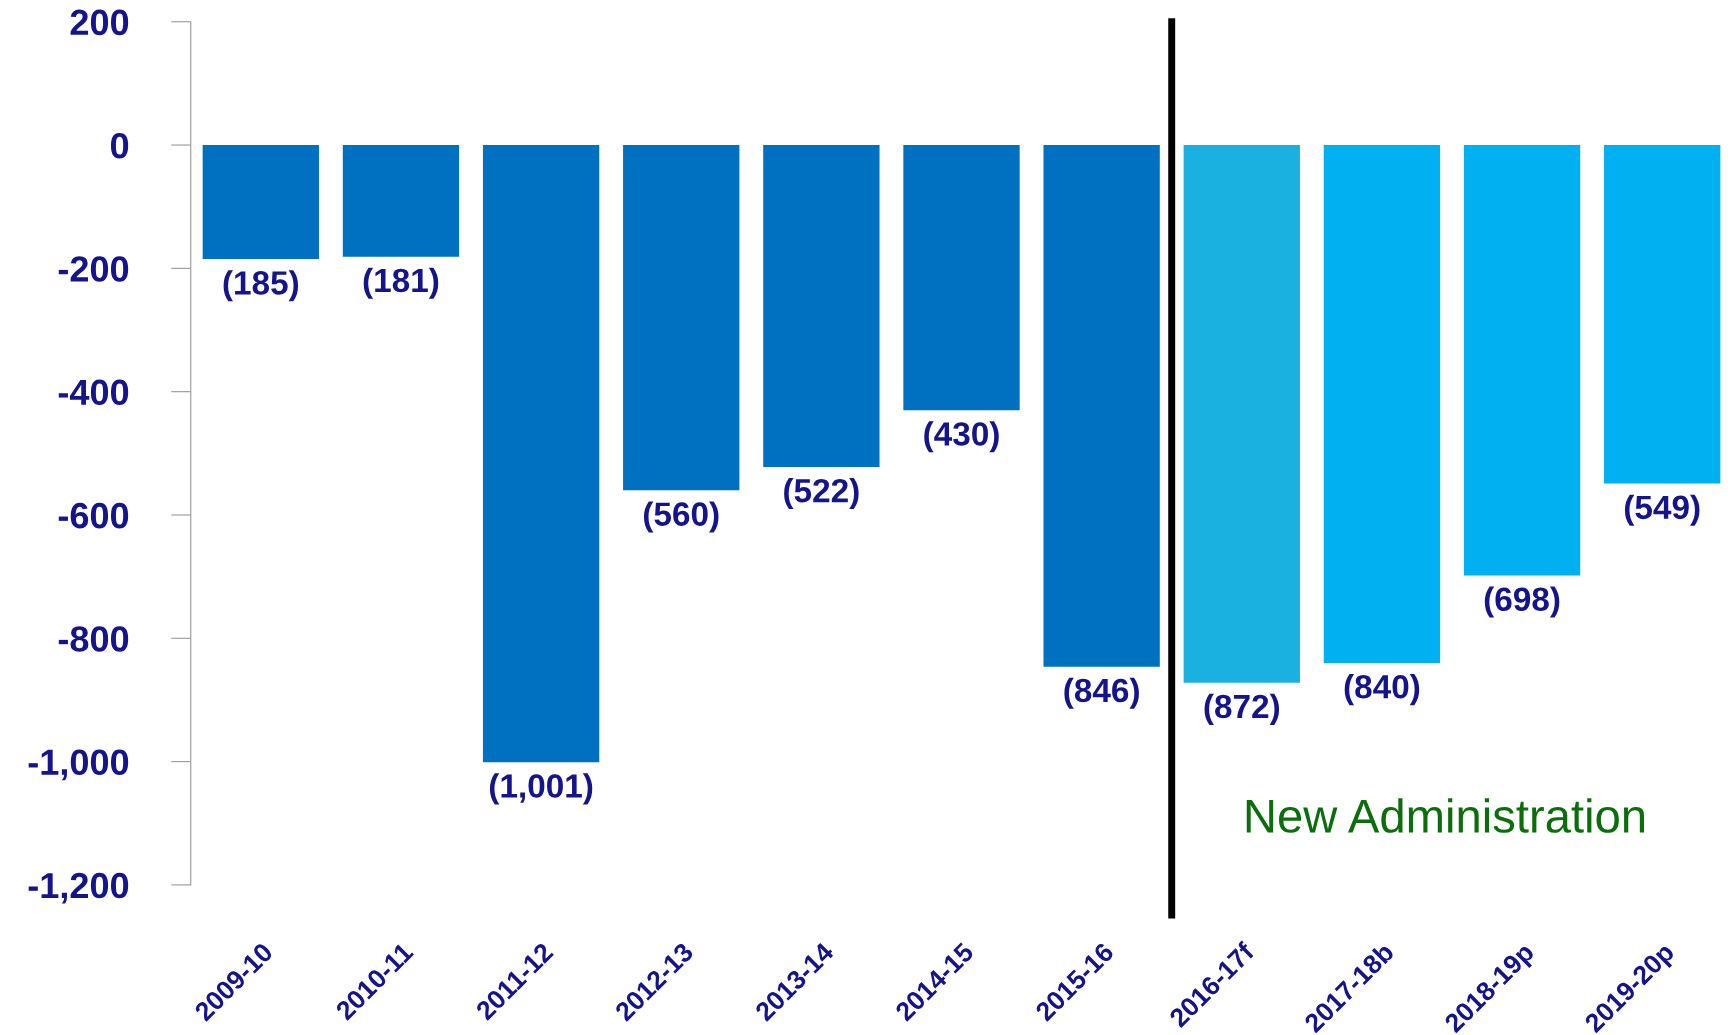  Describe the element at coordinates (93, 639) in the screenshot. I see `y-tick-label: -800` at that location.